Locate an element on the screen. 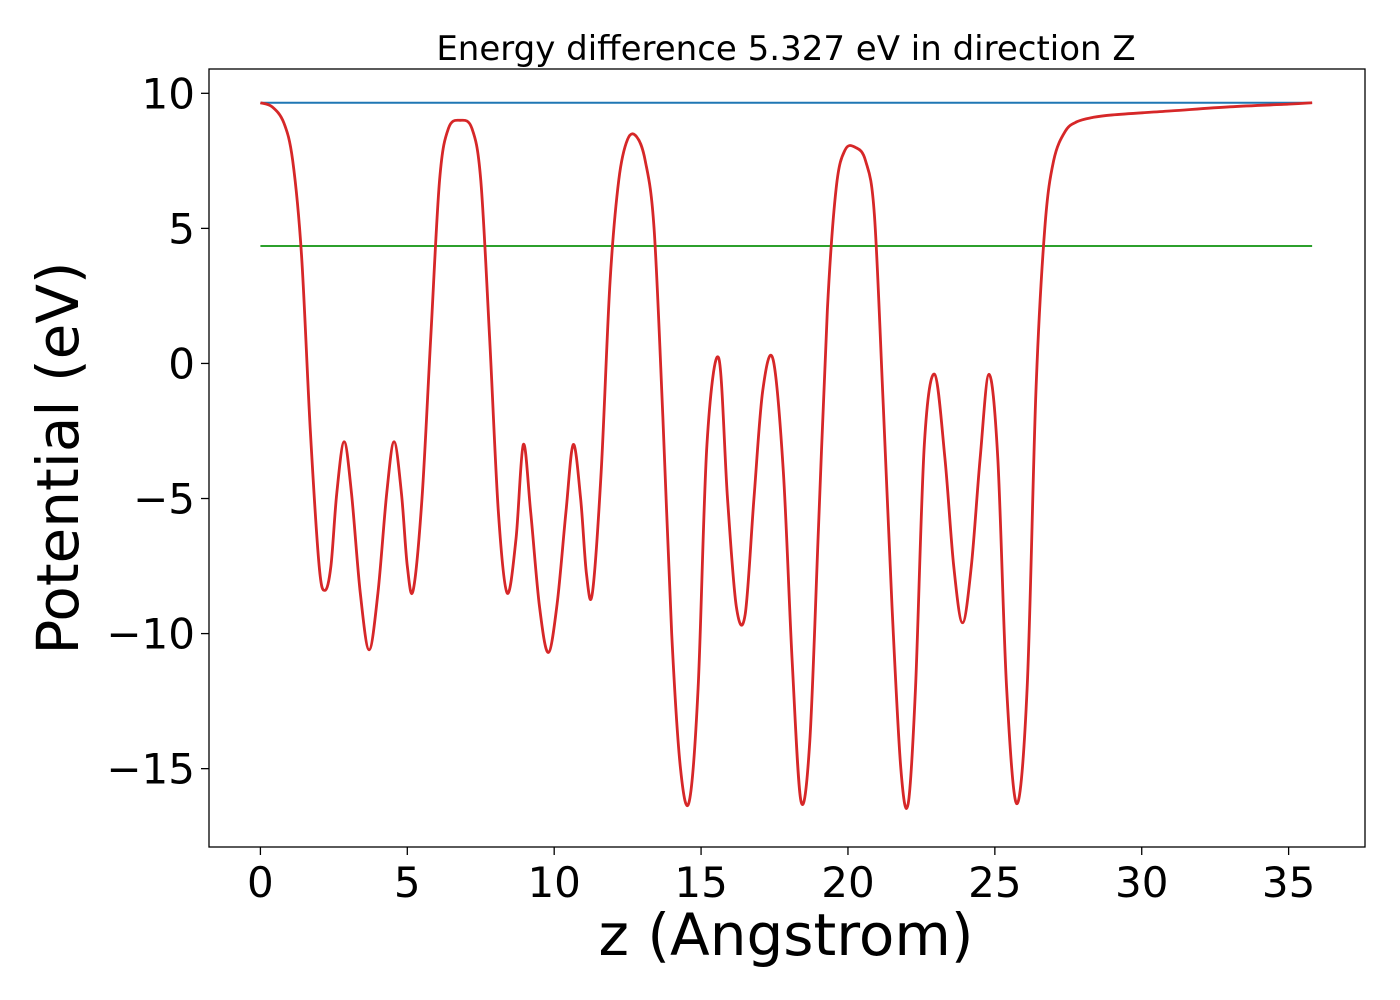 The height and width of the screenshot is (1000, 1400). x-tick-label: 15 is located at coordinates (700, 882).